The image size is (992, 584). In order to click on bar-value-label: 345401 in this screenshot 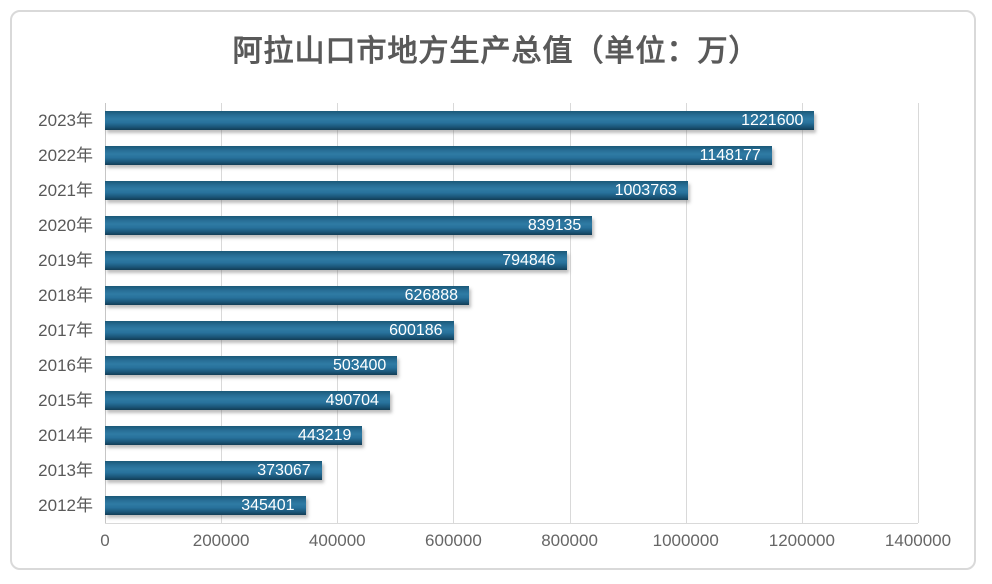, I will do `click(268, 505)`.